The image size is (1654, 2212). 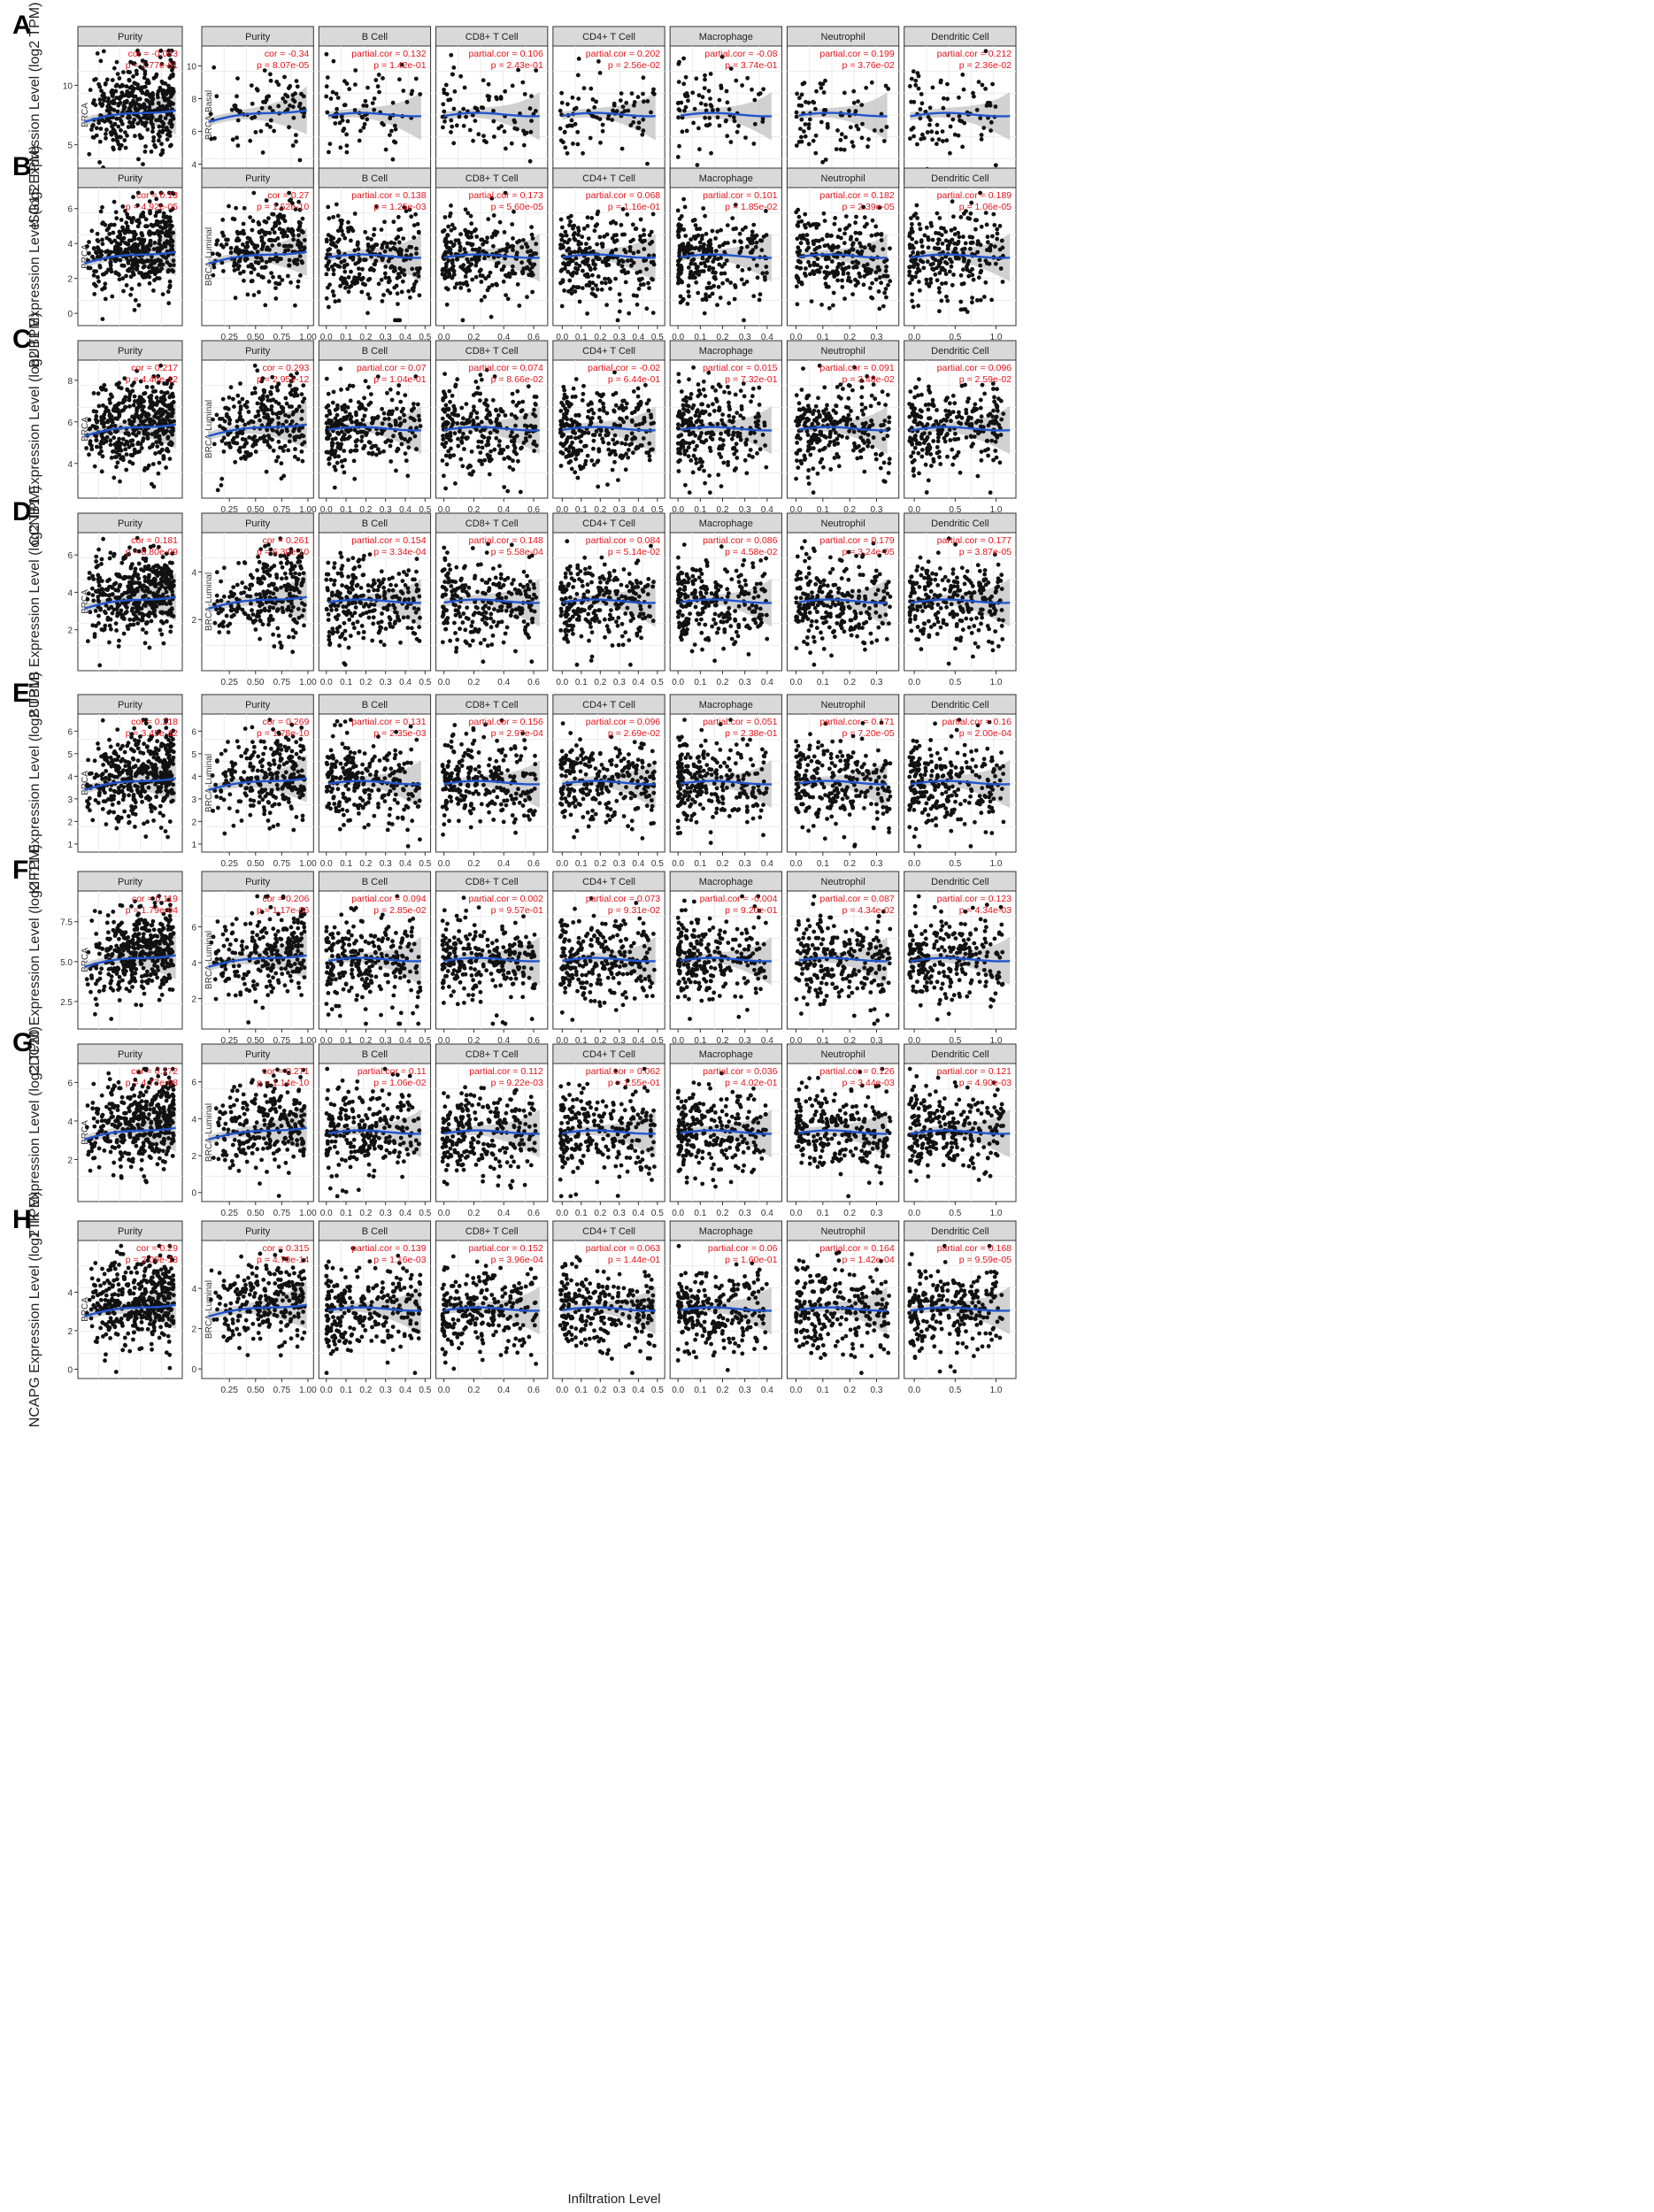 What do you see at coordinates (157, 196) in the screenshot?
I see `correlation-text: cor = 0.13` at bounding box center [157, 196].